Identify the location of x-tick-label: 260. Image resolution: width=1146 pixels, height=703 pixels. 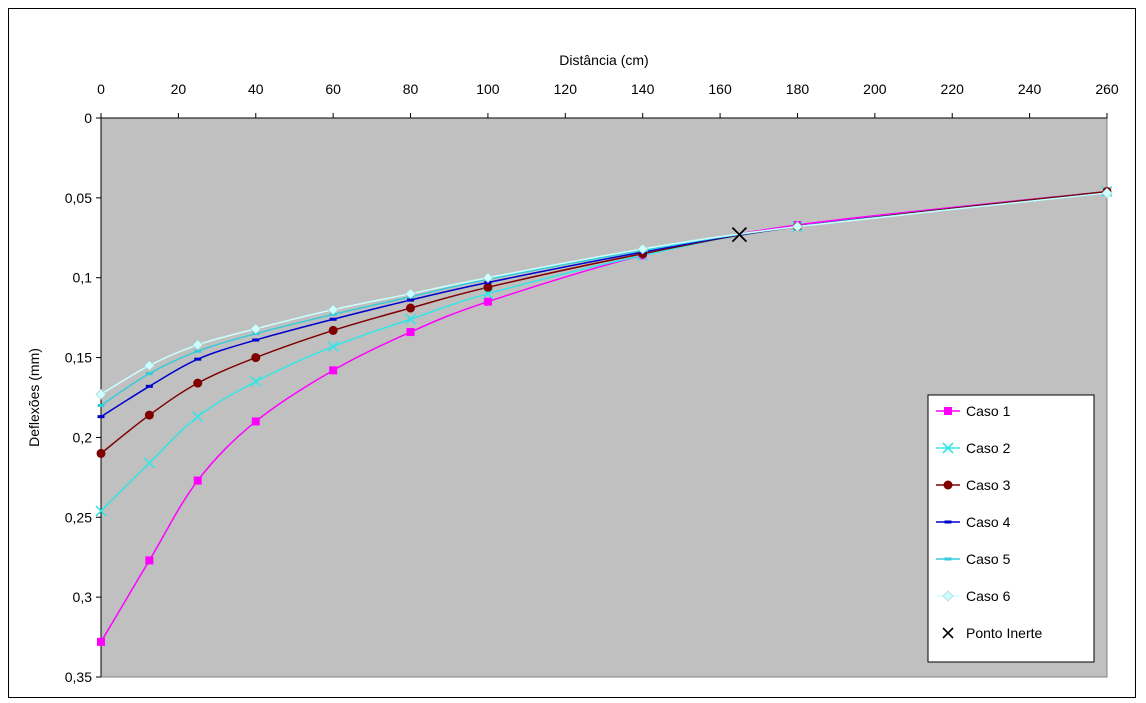
(1107, 89).